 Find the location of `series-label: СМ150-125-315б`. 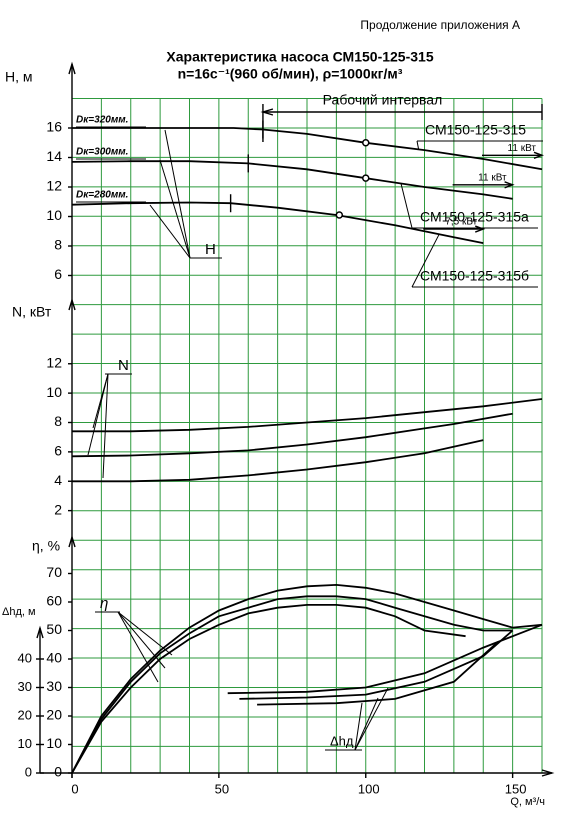

series-label: СМ150-125-315б is located at coordinates (474, 276).